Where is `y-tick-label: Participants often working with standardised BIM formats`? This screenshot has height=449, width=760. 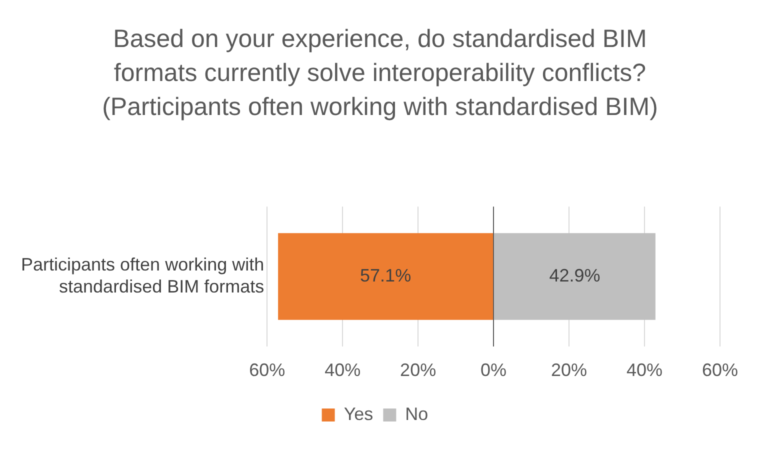 y-tick-label: Participants often working with standardised BIM formats is located at coordinates (142, 275).